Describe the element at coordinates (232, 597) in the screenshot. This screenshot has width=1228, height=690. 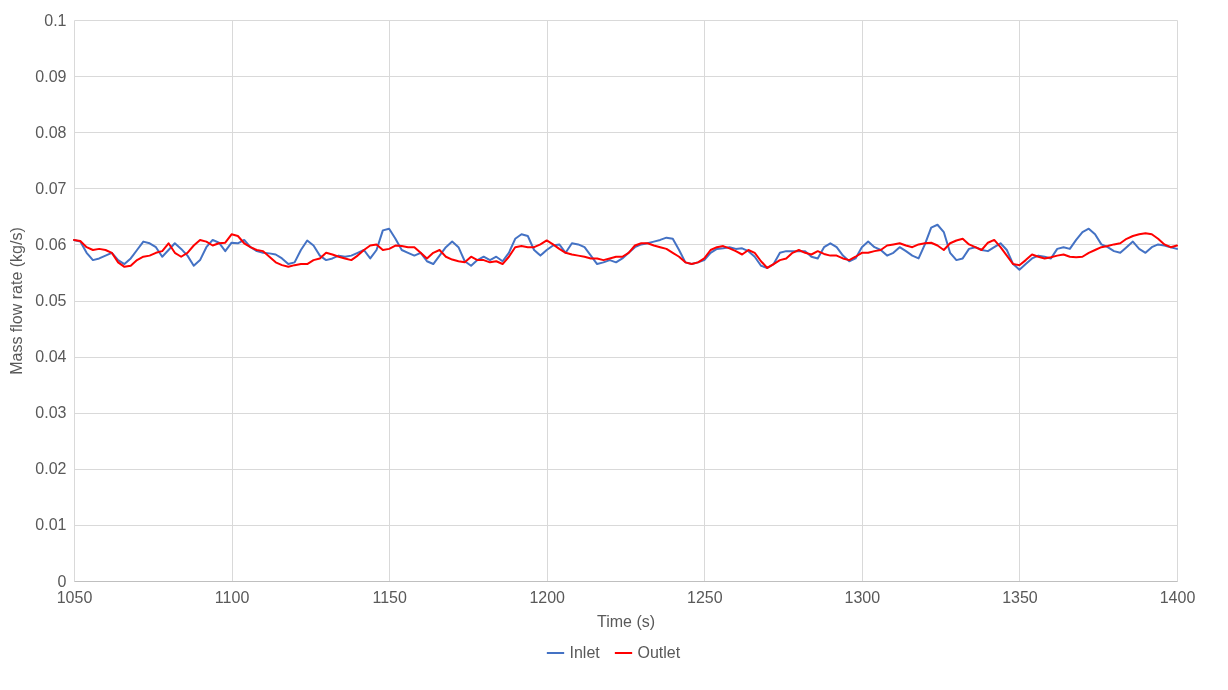
I see `x-tick-label: 1100` at that location.